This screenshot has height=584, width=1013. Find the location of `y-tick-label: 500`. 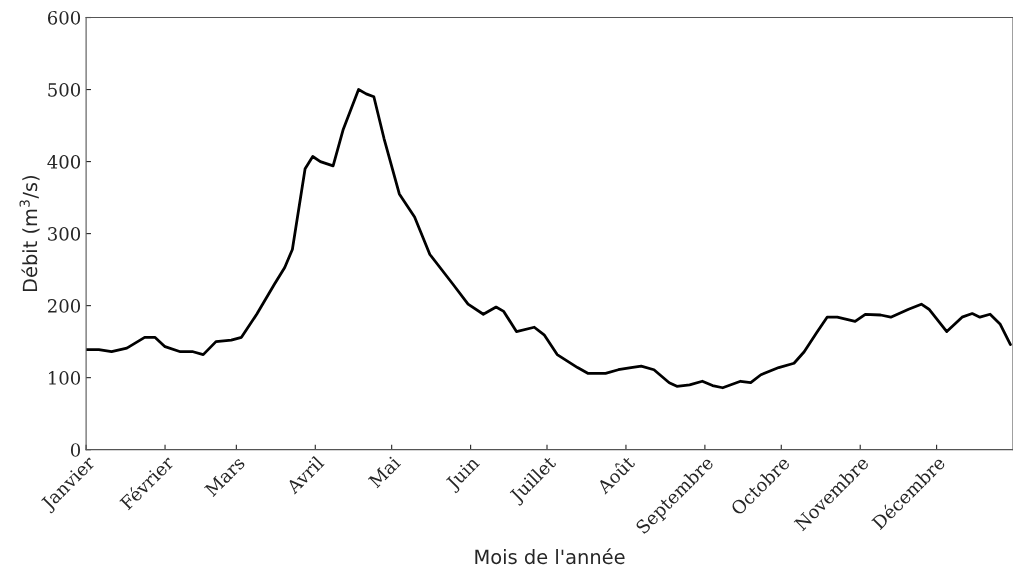

y-tick-label: 500 is located at coordinates (64, 90).